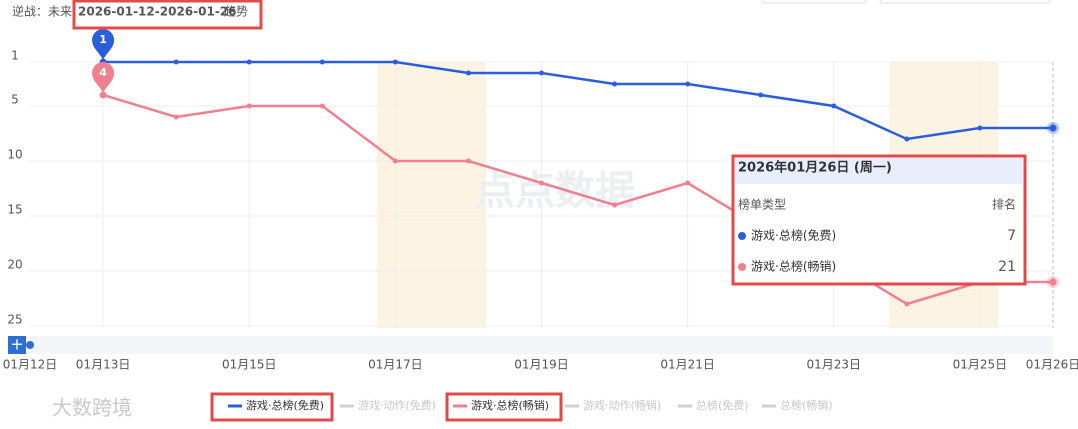  What do you see at coordinates (15, 100) in the screenshot?
I see `y-tick-label: 5` at bounding box center [15, 100].